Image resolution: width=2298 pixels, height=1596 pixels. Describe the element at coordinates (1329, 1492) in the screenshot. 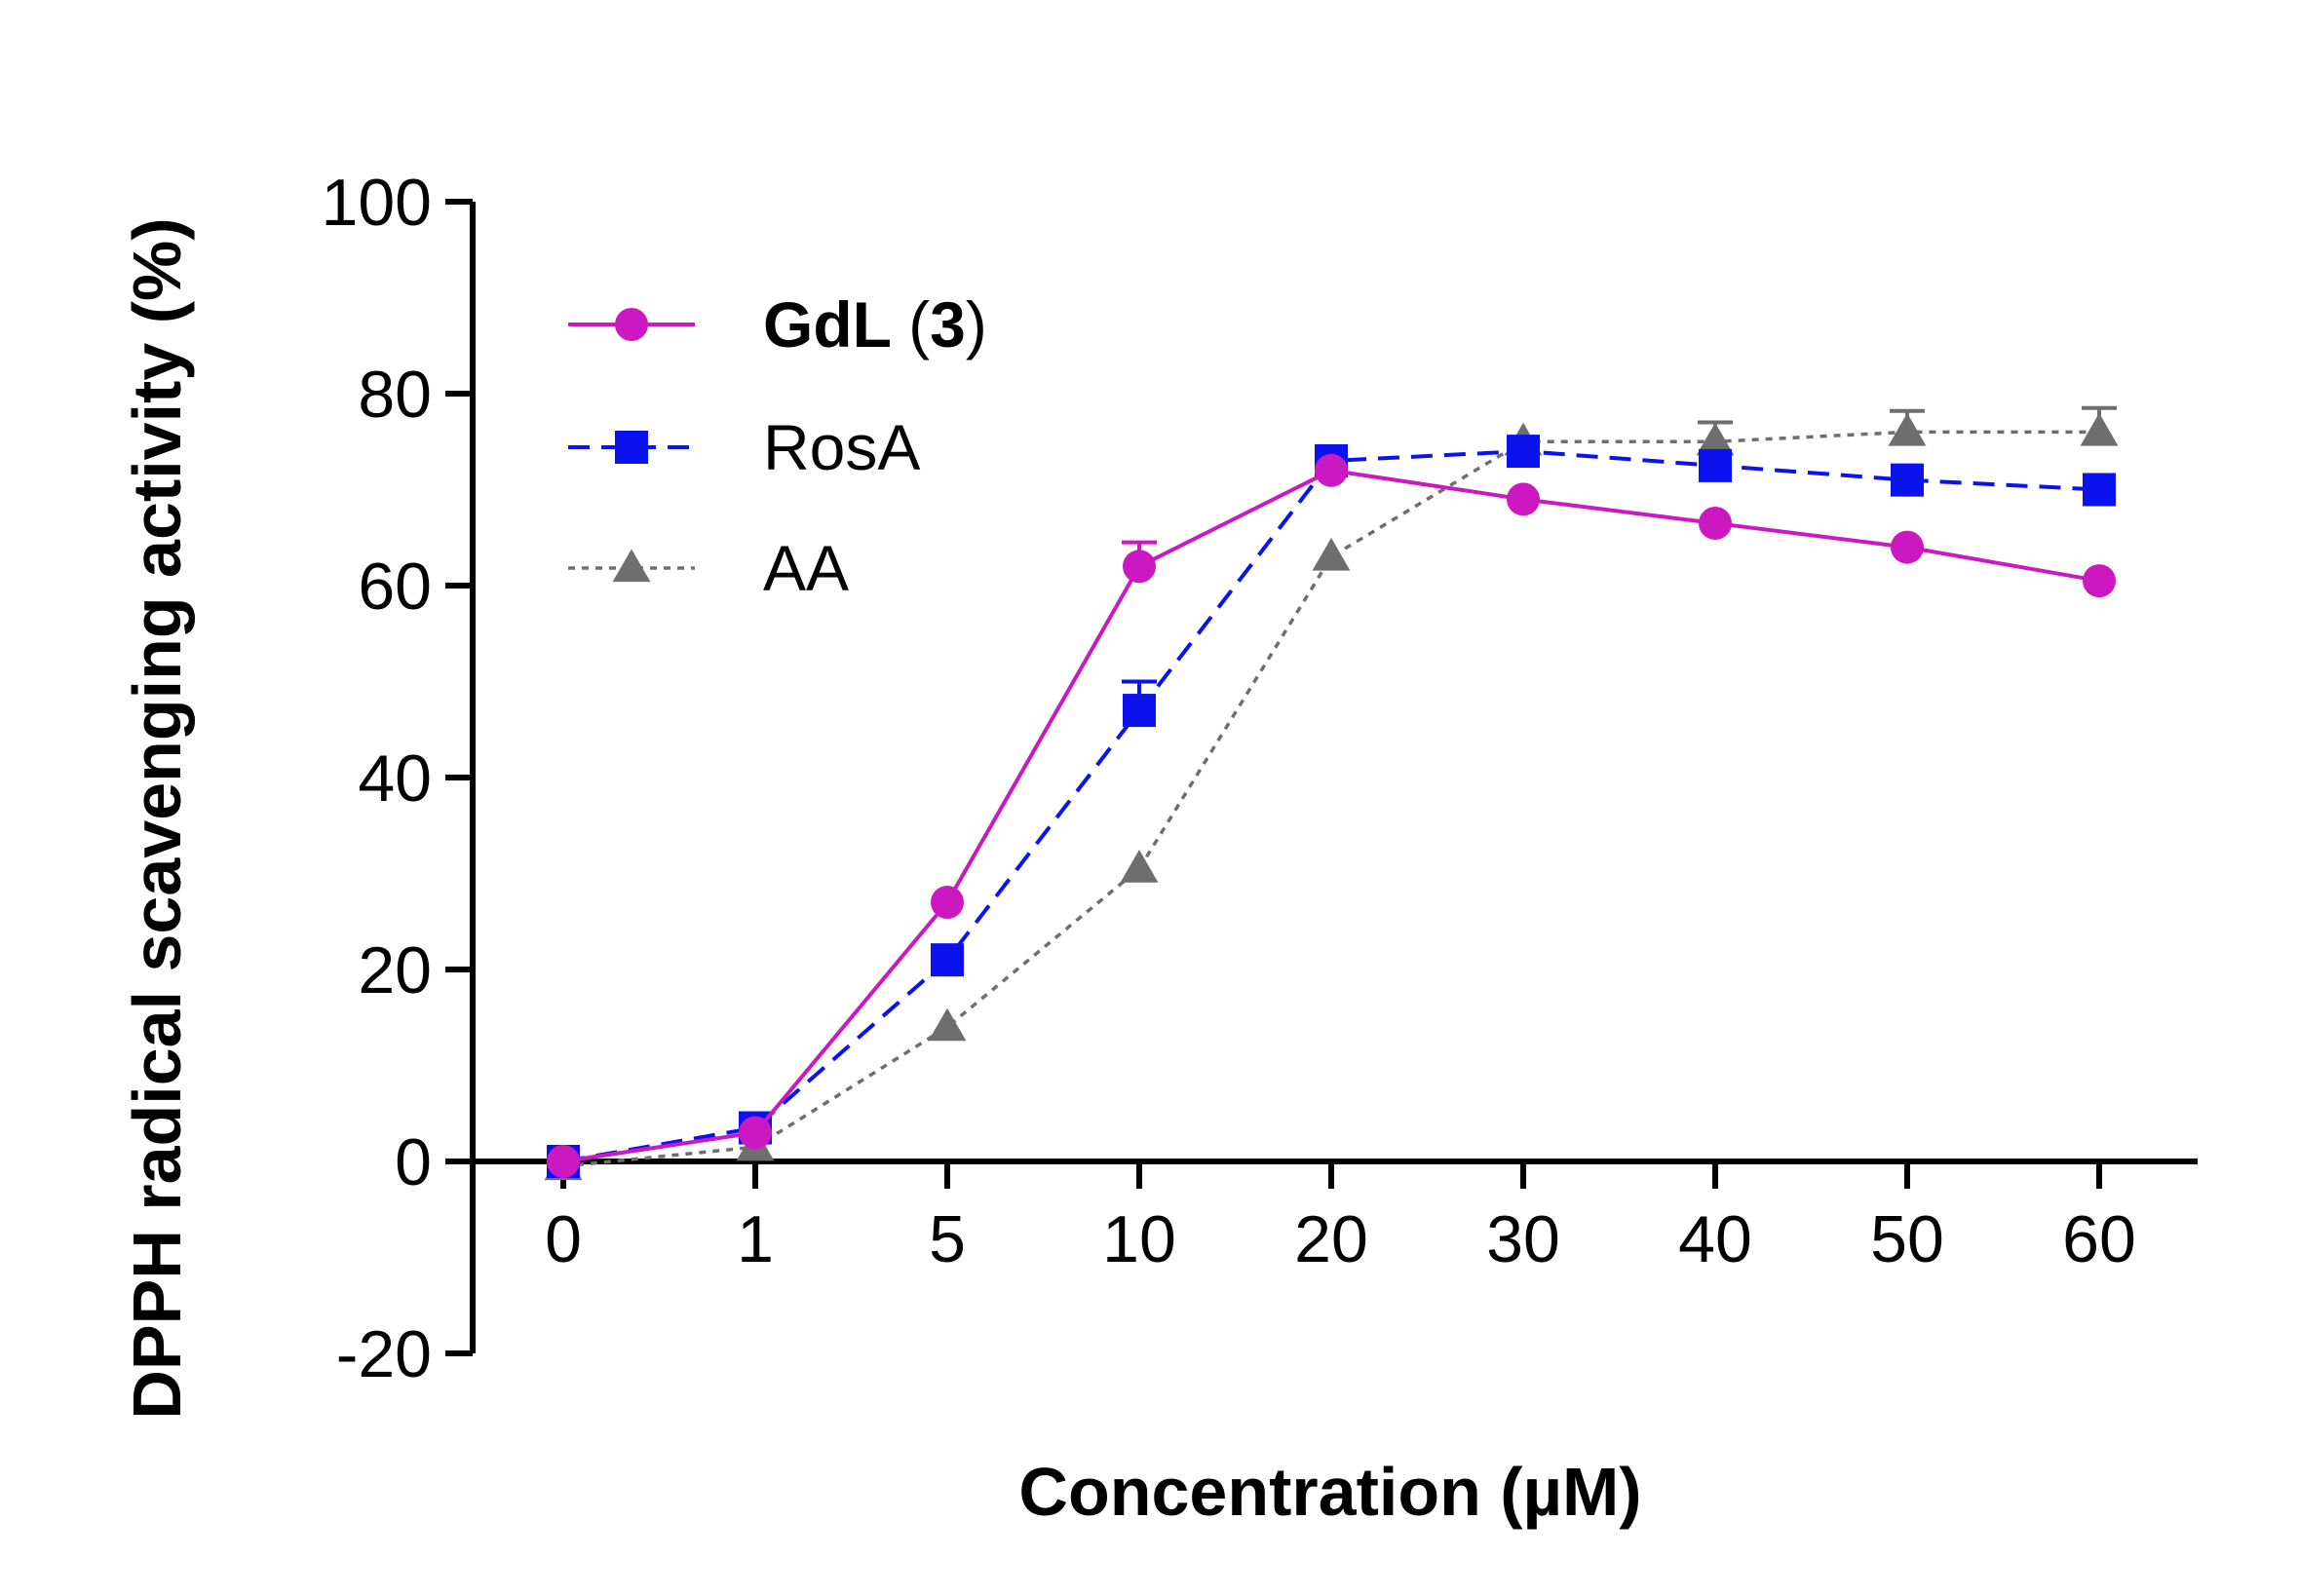

I see `x-axis-title: Concentration (µM)` at that location.